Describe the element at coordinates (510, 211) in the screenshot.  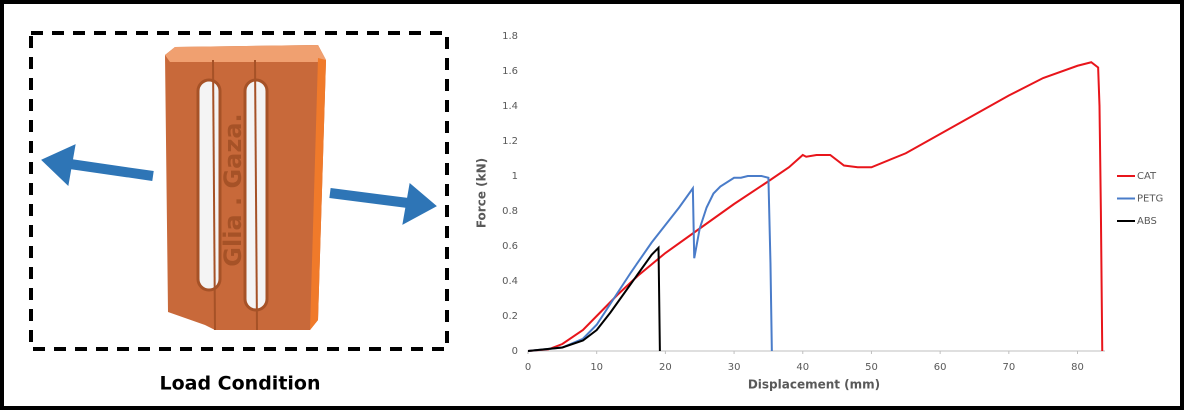
I see `y-tick-label: 0.8` at that location.